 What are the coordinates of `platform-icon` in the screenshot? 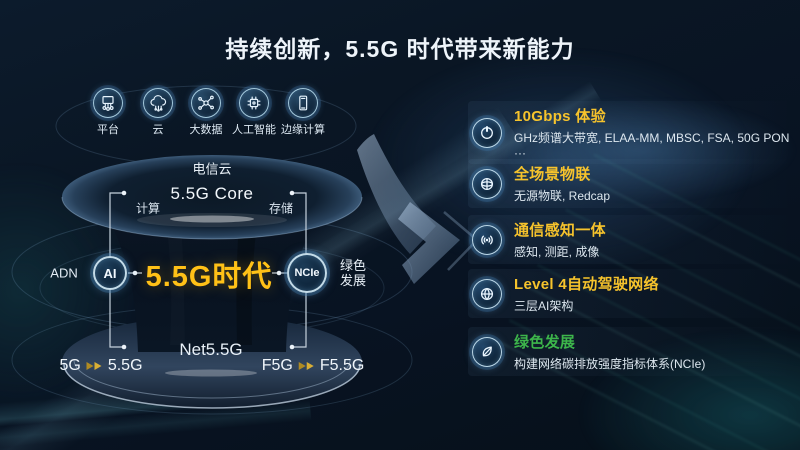 It's located at (108, 103).